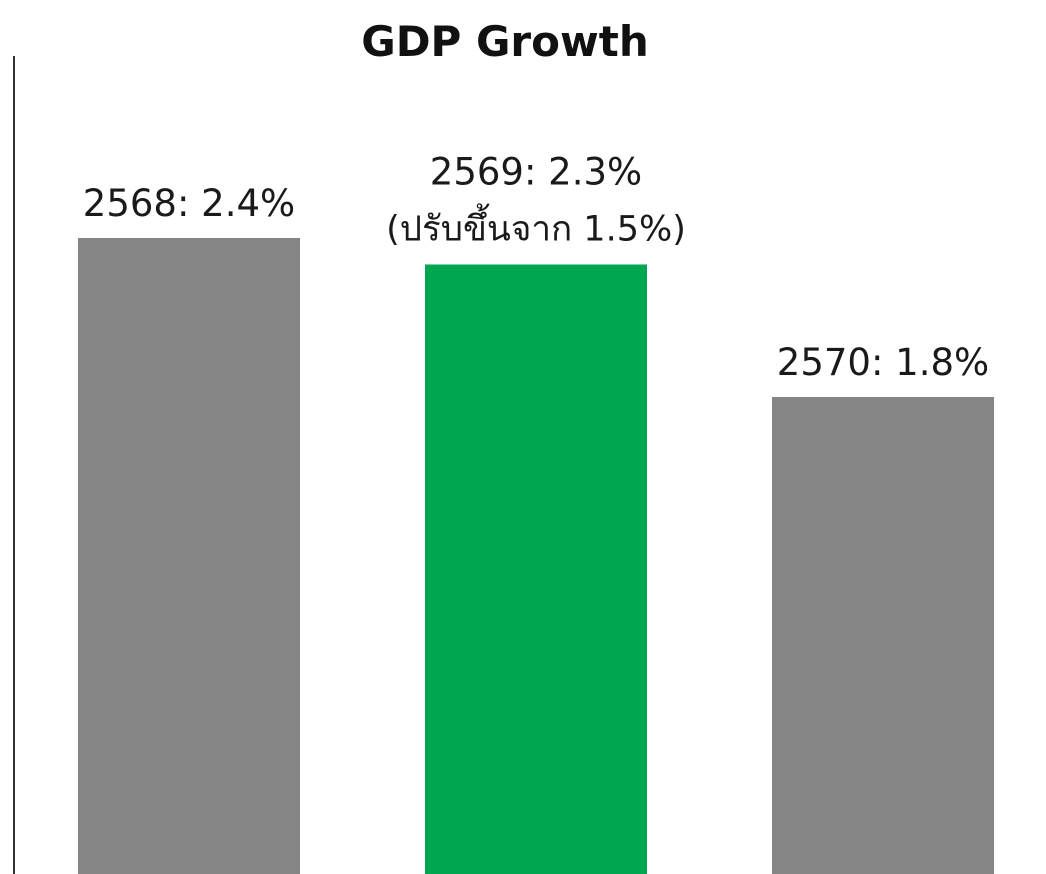  Describe the element at coordinates (536, 226) in the screenshot. I see `data-note-2569: (ปรับขึ้นจาก 1.5%)` at that location.